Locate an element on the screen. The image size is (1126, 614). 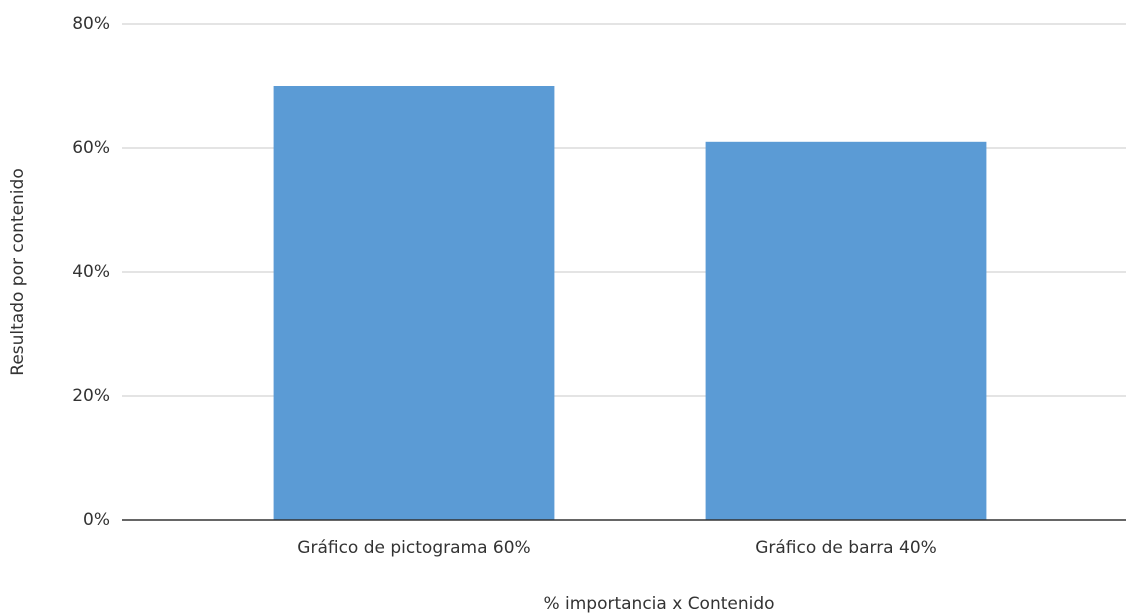
y-tick-label: 60% is located at coordinates (91, 148).